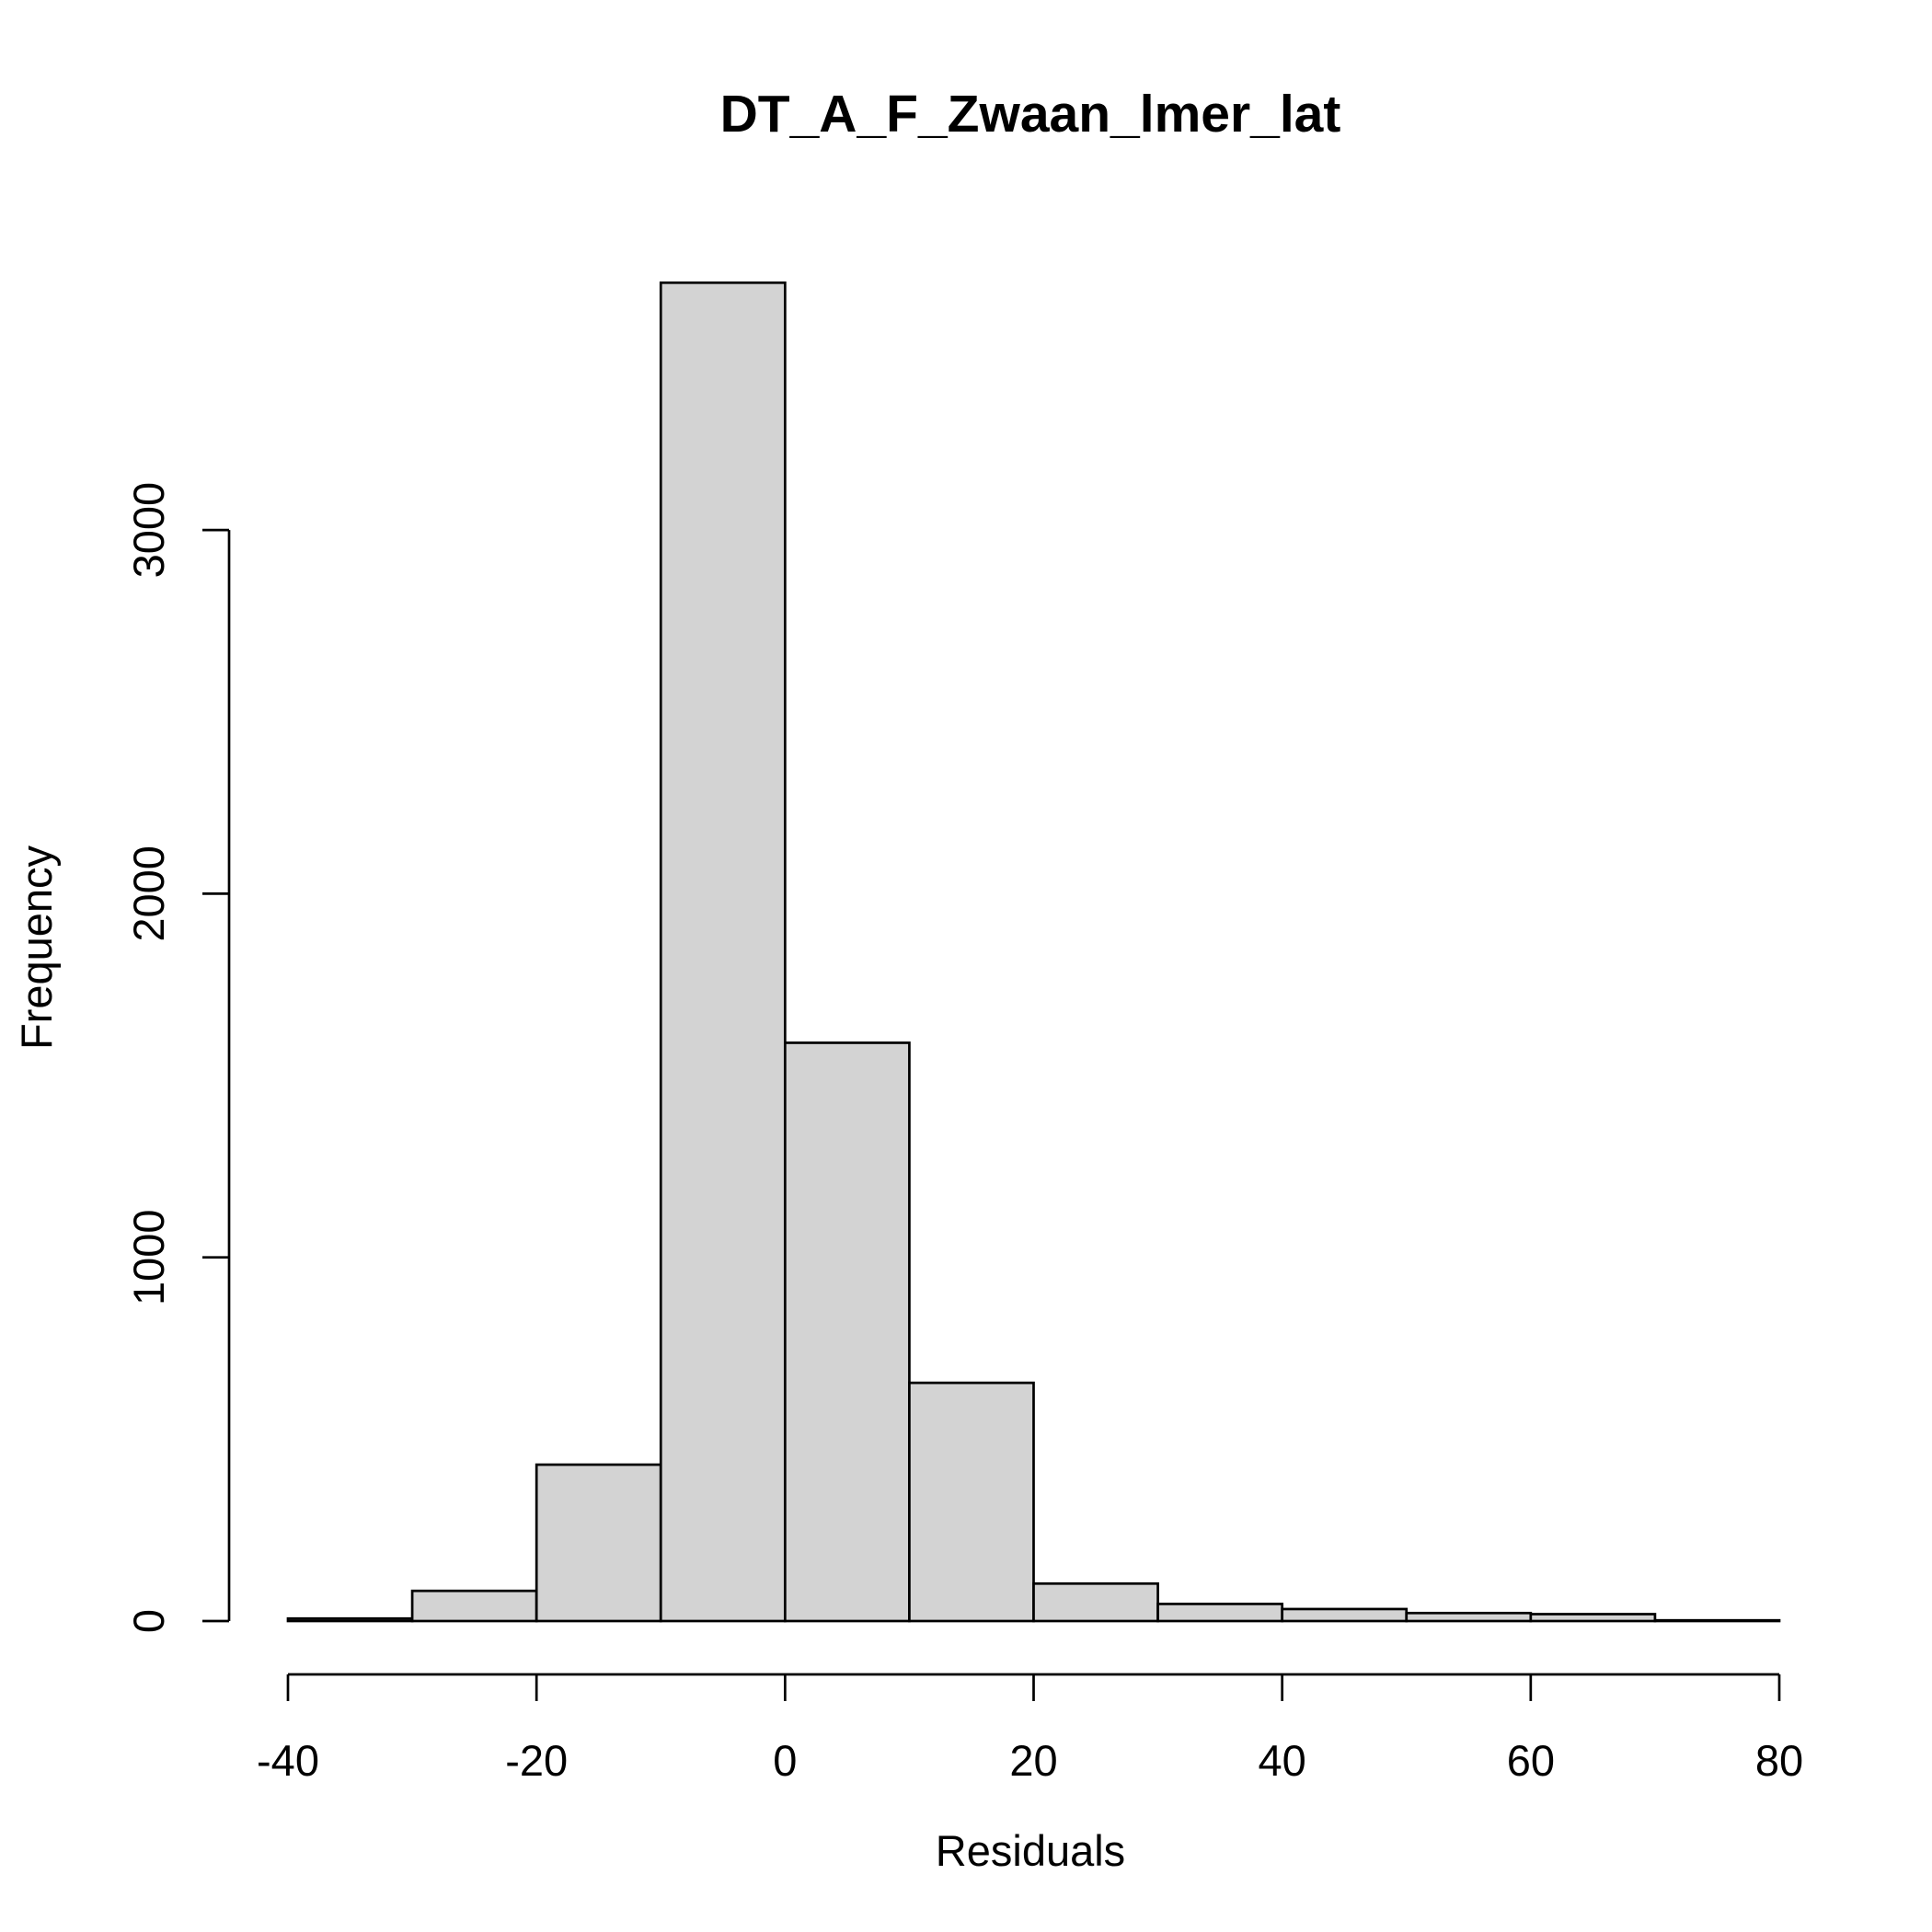 The height and width of the screenshot is (1932, 1932). What do you see at coordinates (148, 1621) in the screenshot?
I see `y-tick-label: 0` at bounding box center [148, 1621].